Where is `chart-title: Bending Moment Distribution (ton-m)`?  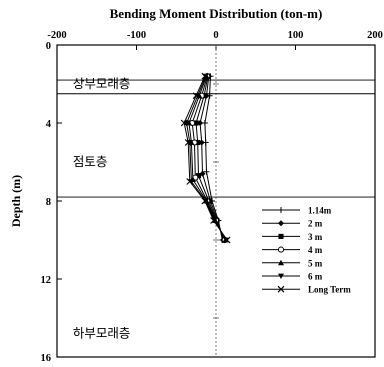
chart-title: Bending Moment Distribution (ton-m) is located at coordinates (216, 13).